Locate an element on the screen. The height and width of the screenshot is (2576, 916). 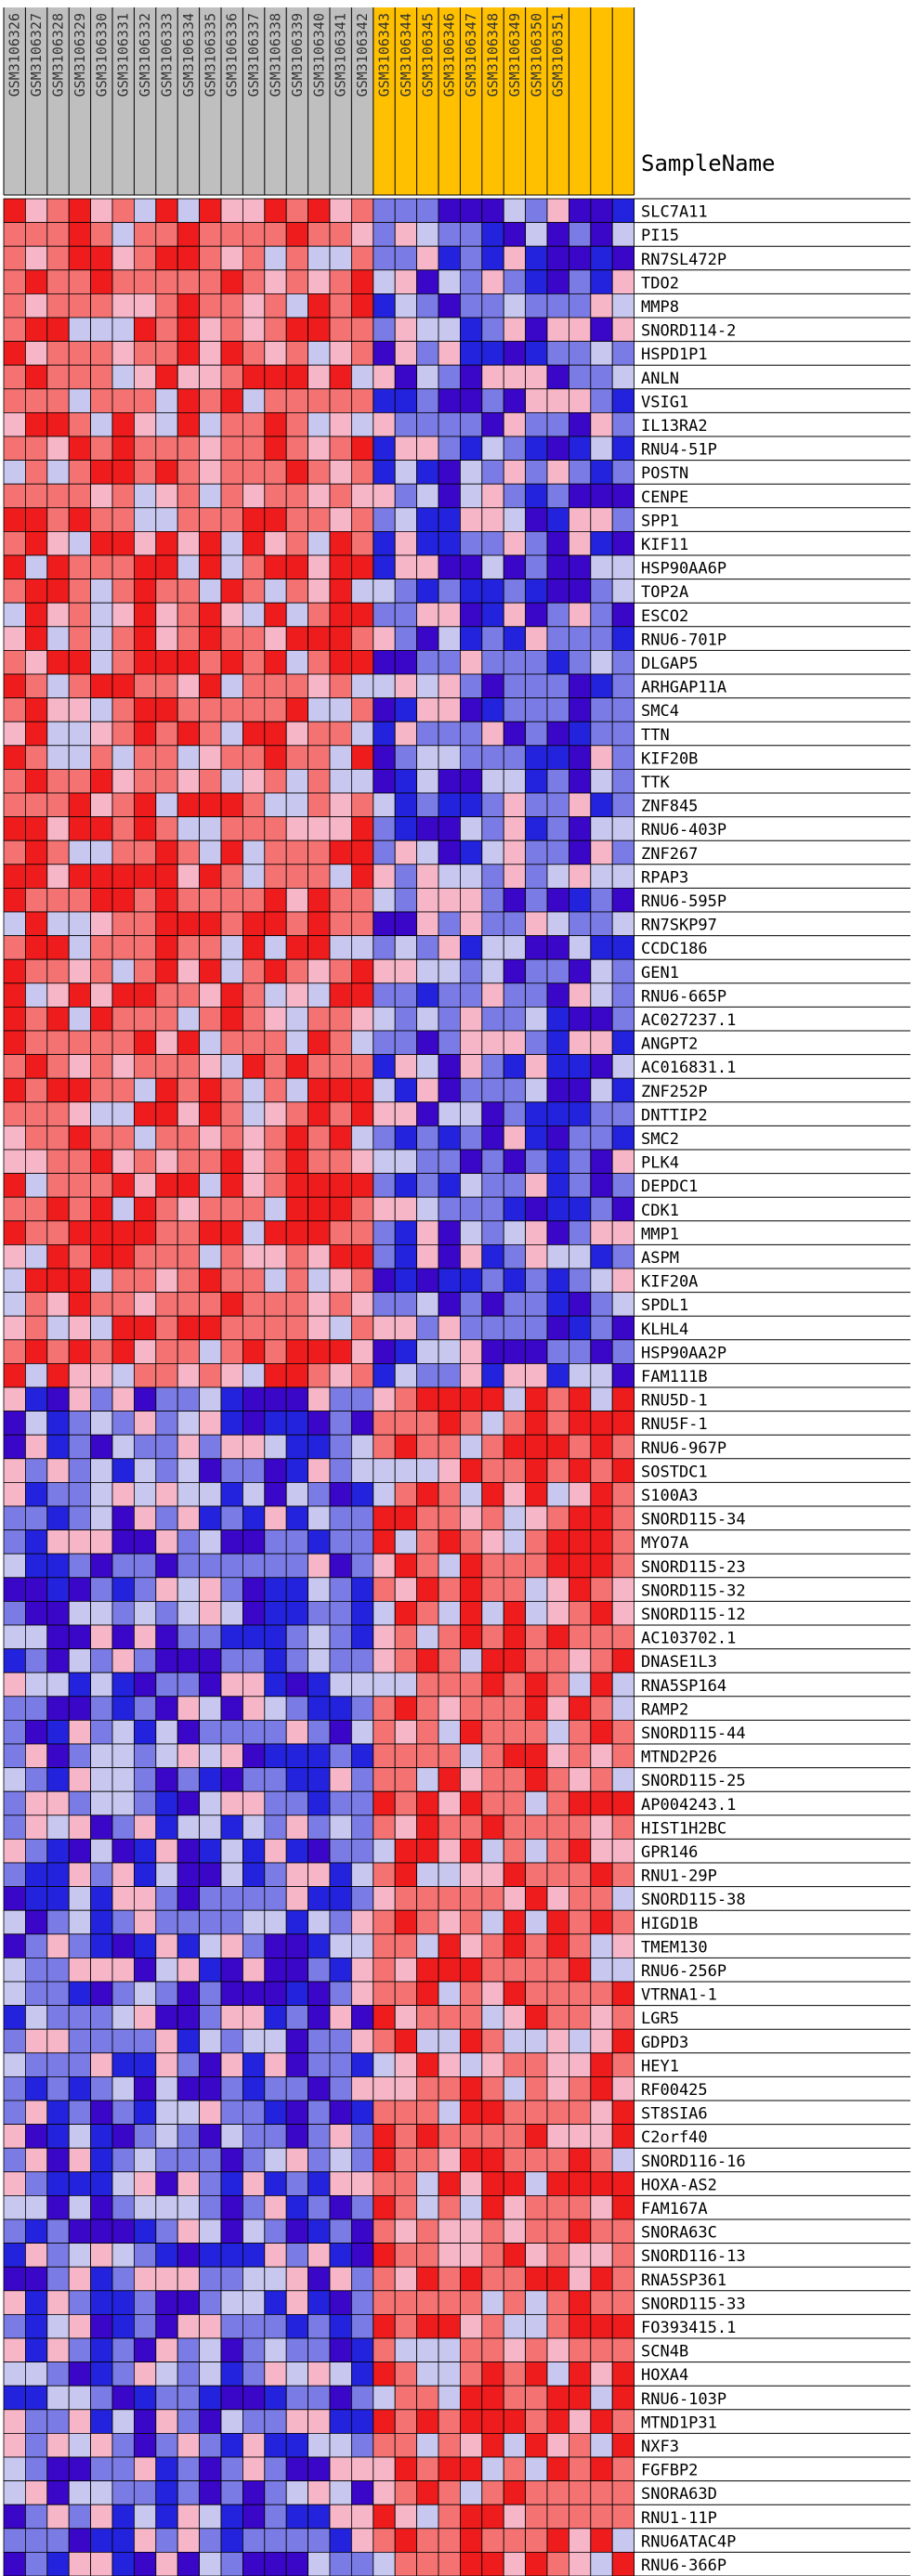
column-label: GSM3106328 is located at coordinates (58, 55).